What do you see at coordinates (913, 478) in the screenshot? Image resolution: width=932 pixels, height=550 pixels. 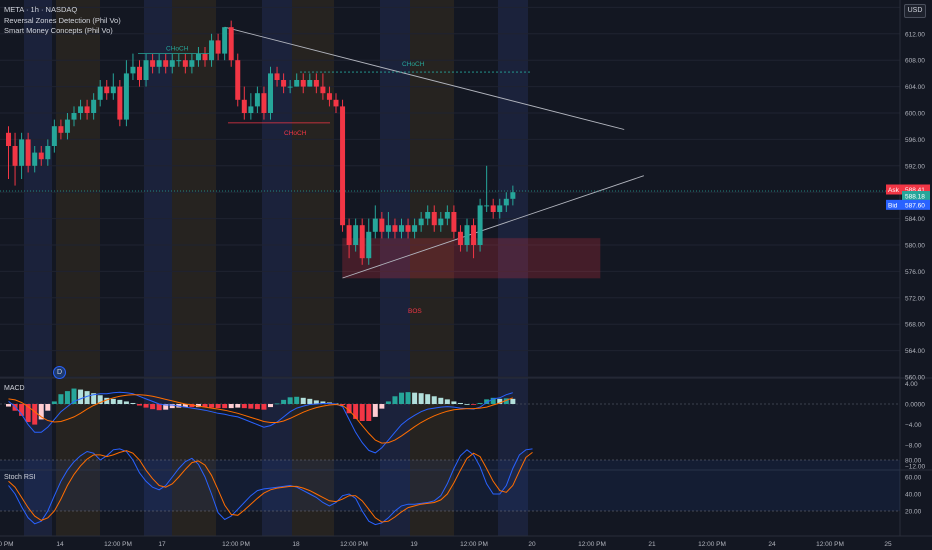 I see `stoch-tick-label: 60.00` at bounding box center [913, 478].